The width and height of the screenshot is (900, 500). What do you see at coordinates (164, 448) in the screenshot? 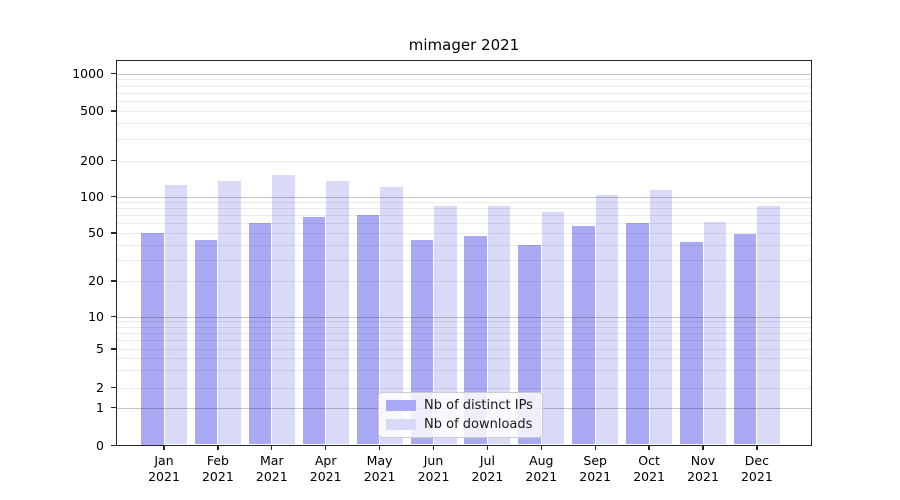
I see `x-tick-mark-jan` at bounding box center [164, 448].